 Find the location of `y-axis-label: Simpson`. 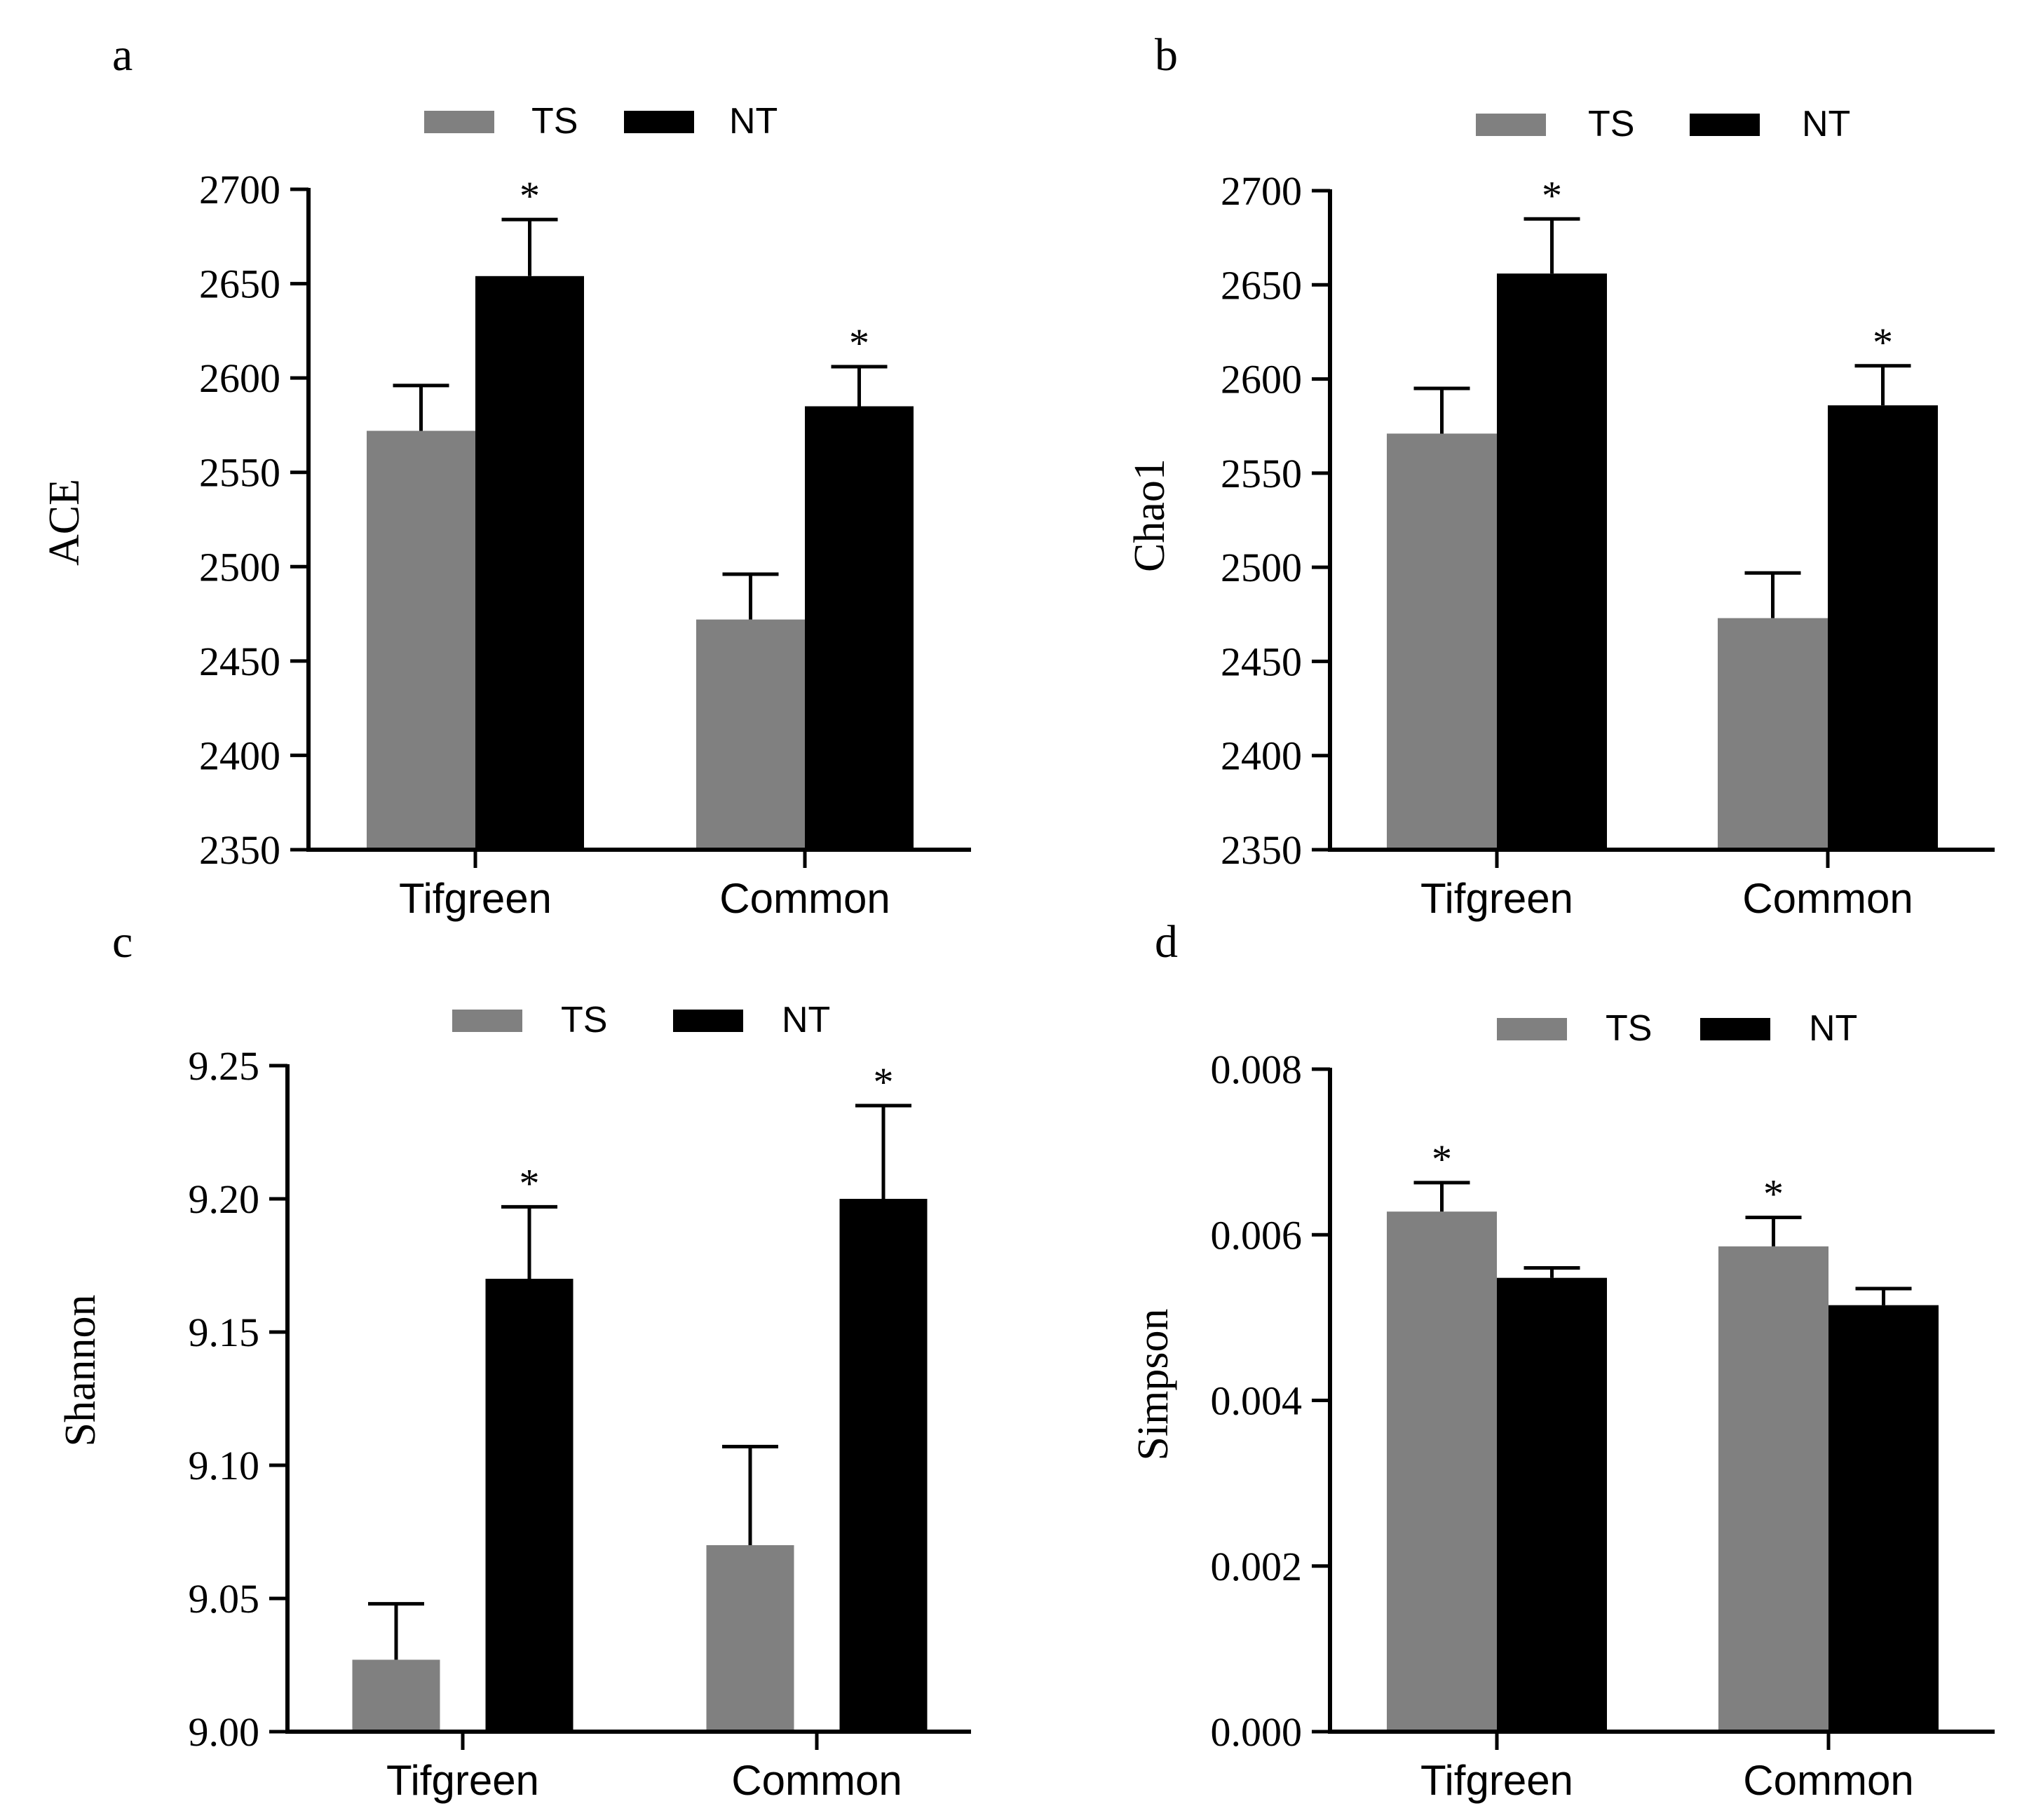

y-axis-label: Simpson is located at coordinates (1153, 1384).